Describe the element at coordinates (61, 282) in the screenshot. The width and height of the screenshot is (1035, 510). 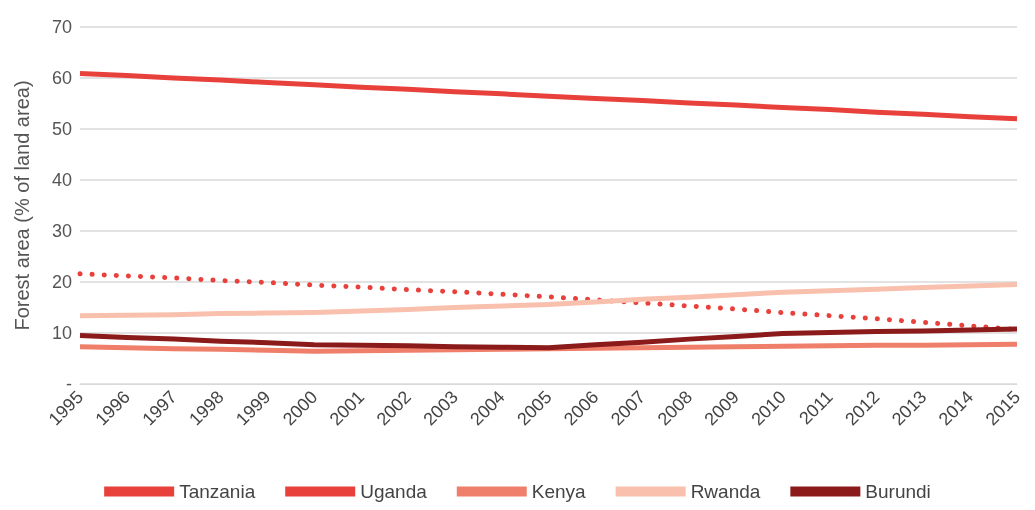
I see `y-tick-label: 20` at that location.